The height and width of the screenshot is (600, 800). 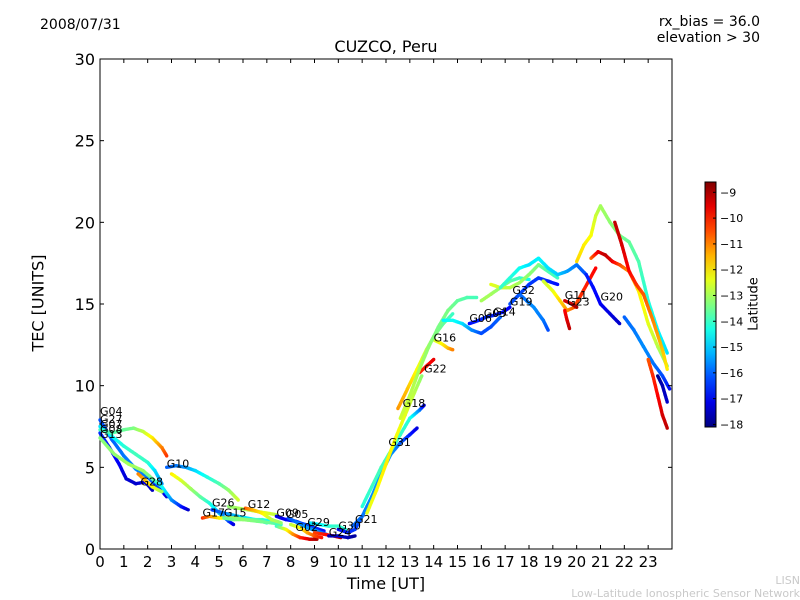 What do you see at coordinates (731, 244) in the screenshot?
I see `colorbar-tick-label: −11` at bounding box center [731, 244].